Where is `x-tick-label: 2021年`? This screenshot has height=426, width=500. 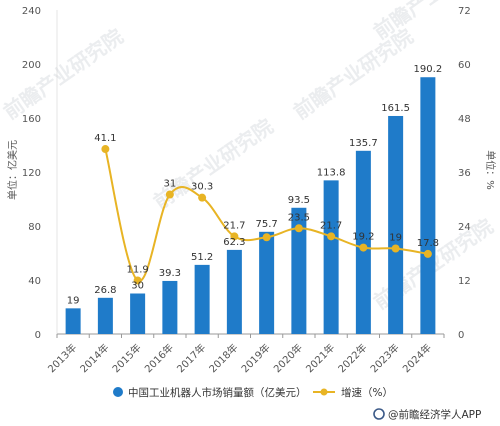
x-tick-label: 2021年 is located at coordinates (320, 358).